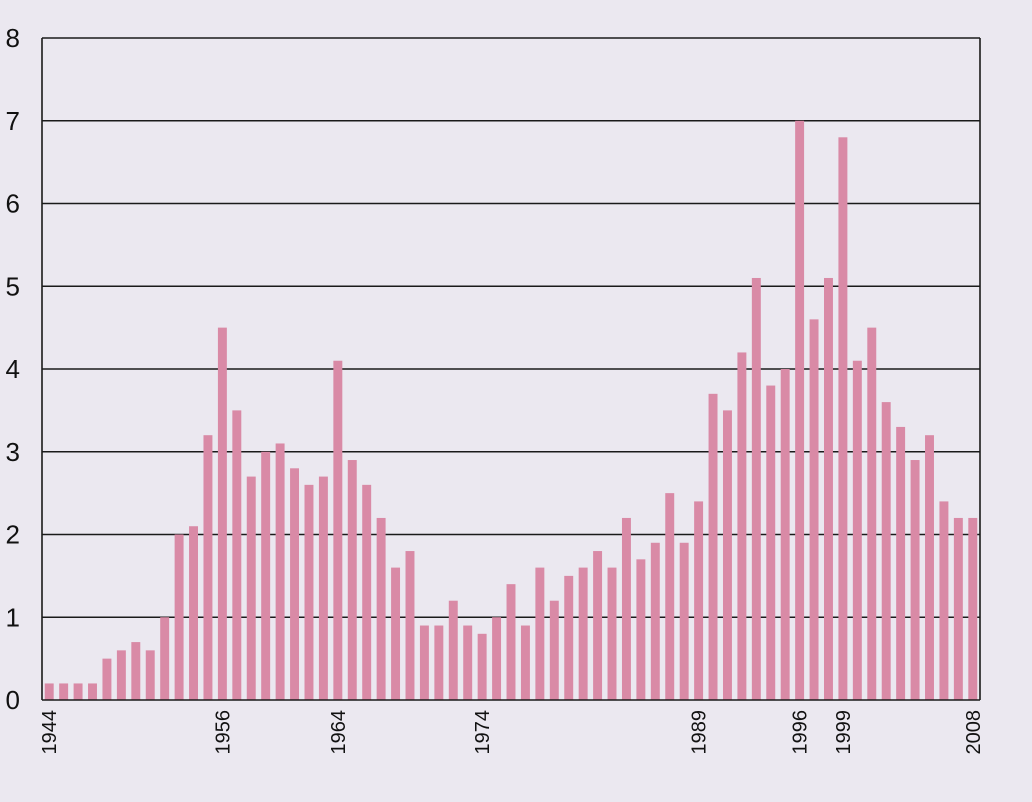  Describe the element at coordinates (453, 650) in the screenshot. I see `bar-1972` at that location.